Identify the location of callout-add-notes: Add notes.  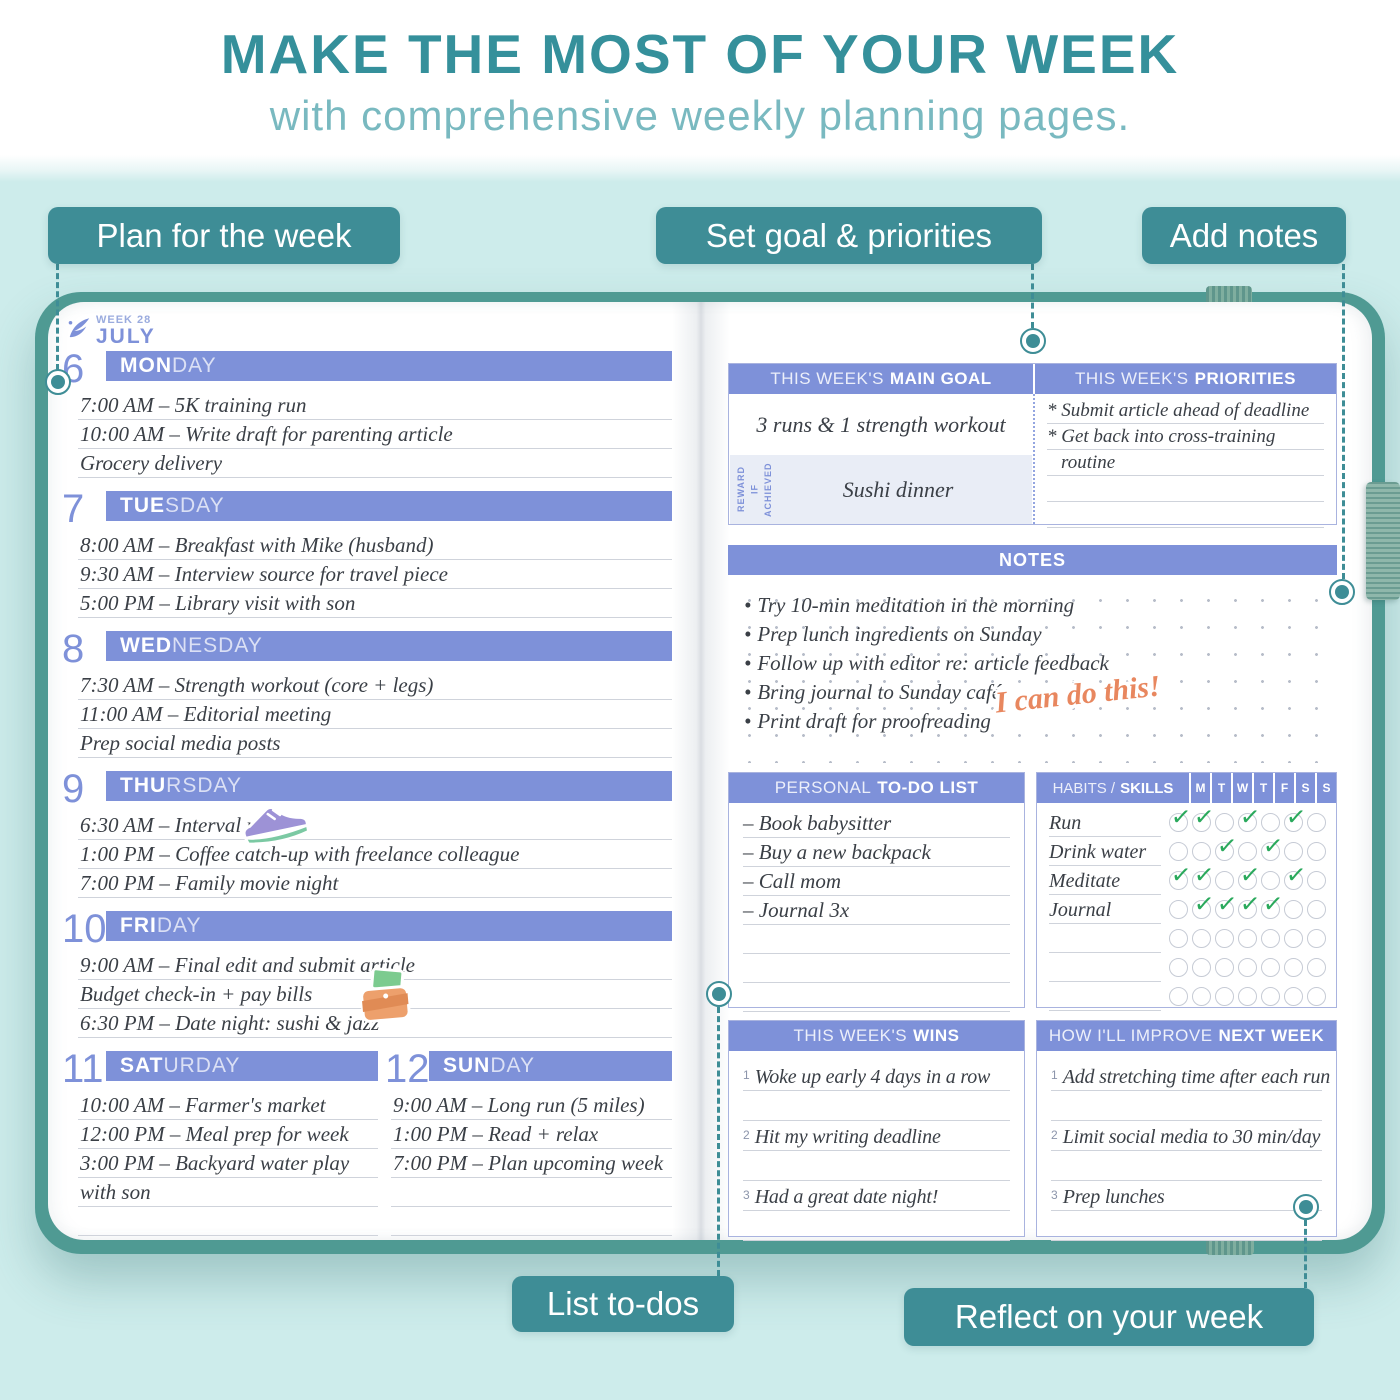
(1244, 235).